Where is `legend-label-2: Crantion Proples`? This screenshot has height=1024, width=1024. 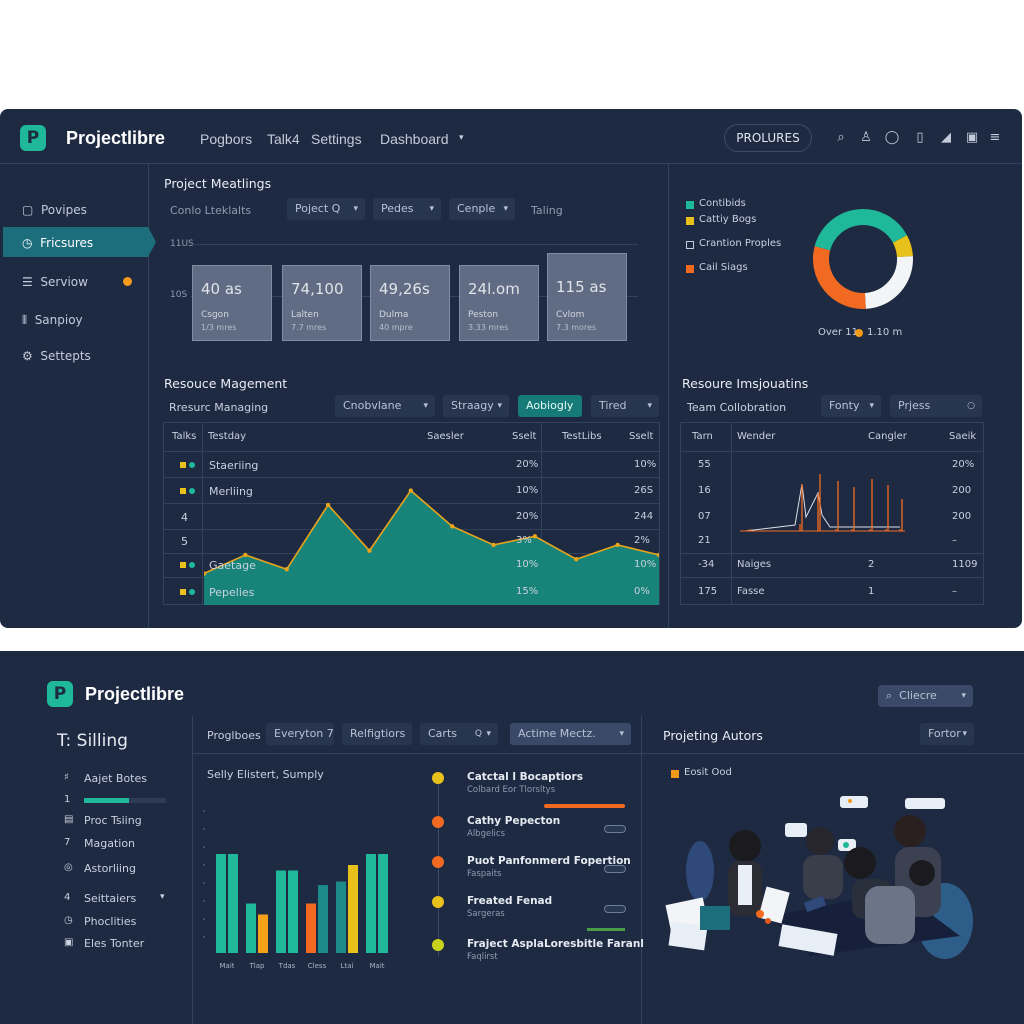 legend-label-2: Crantion Proples is located at coordinates (740, 243).